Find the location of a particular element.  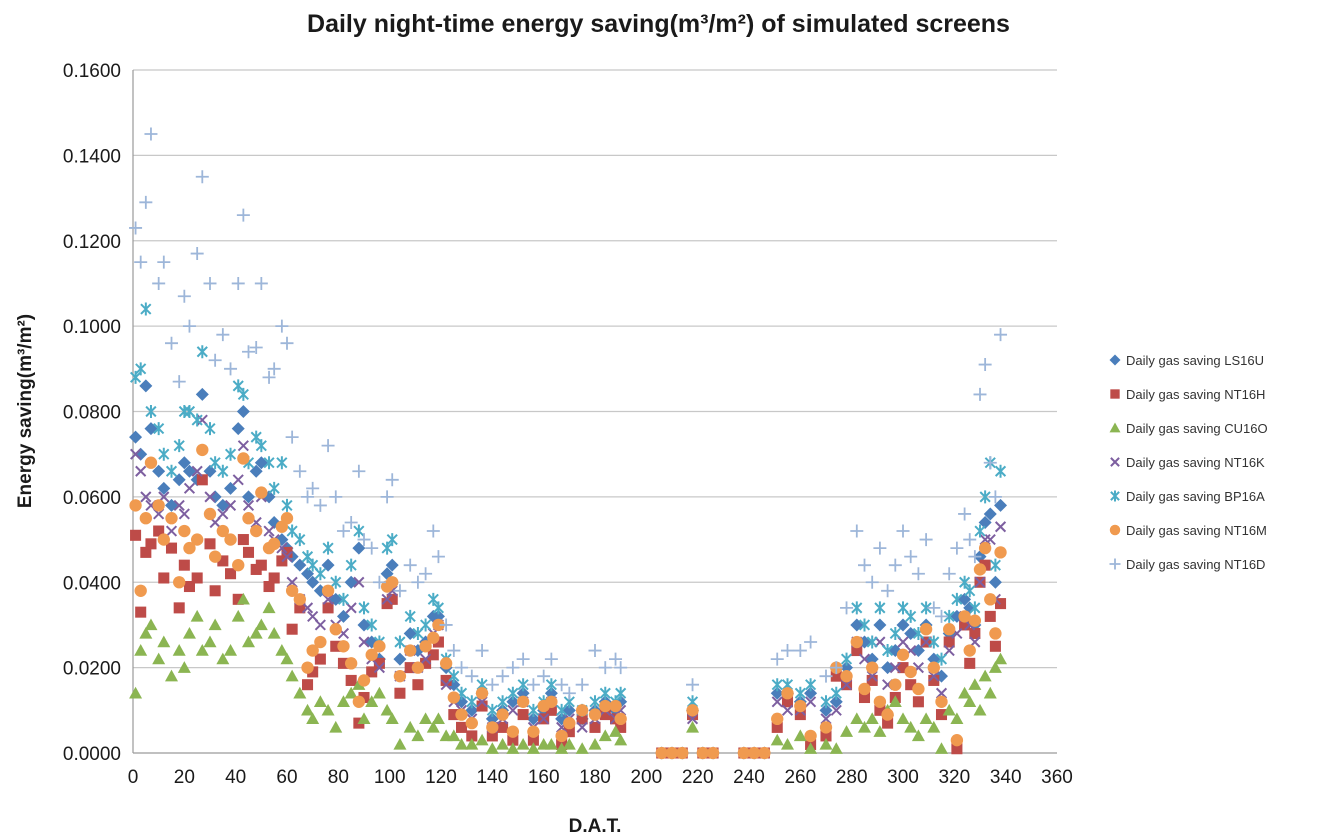

x-tick-label: 20 is located at coordinates (184, 777).